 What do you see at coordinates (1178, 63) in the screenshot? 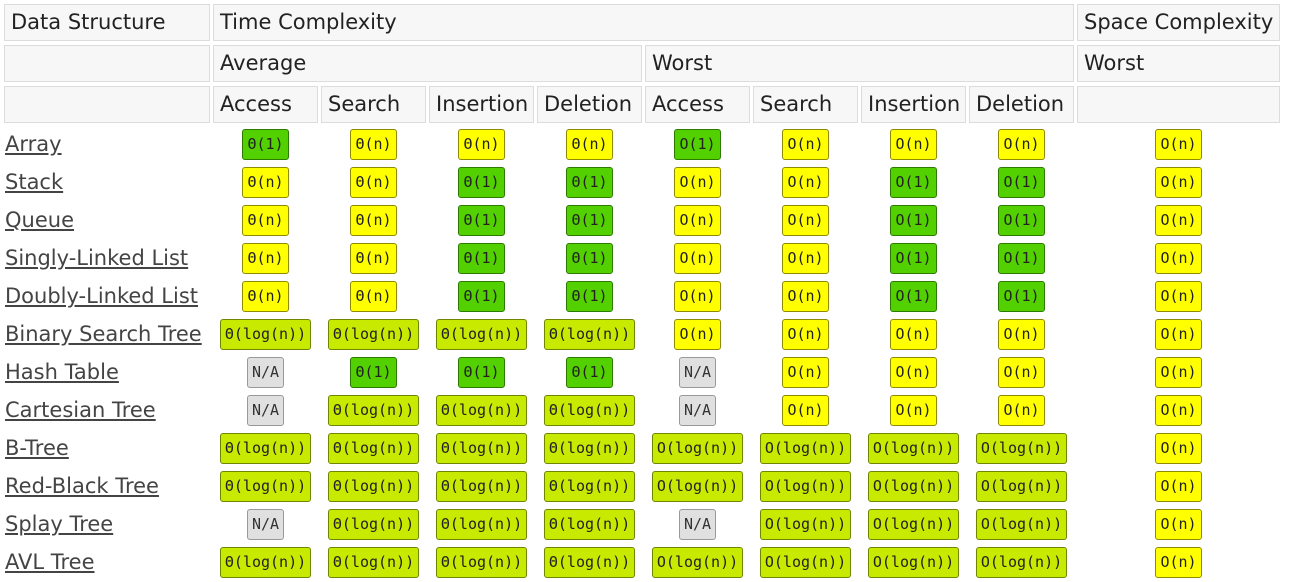
I see `header-space-worst: Worst` at bounding box center [1178, 63].